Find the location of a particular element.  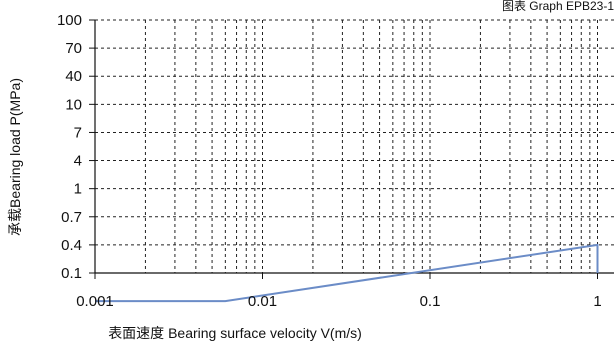

series-group is located at coordinates (347, 273).